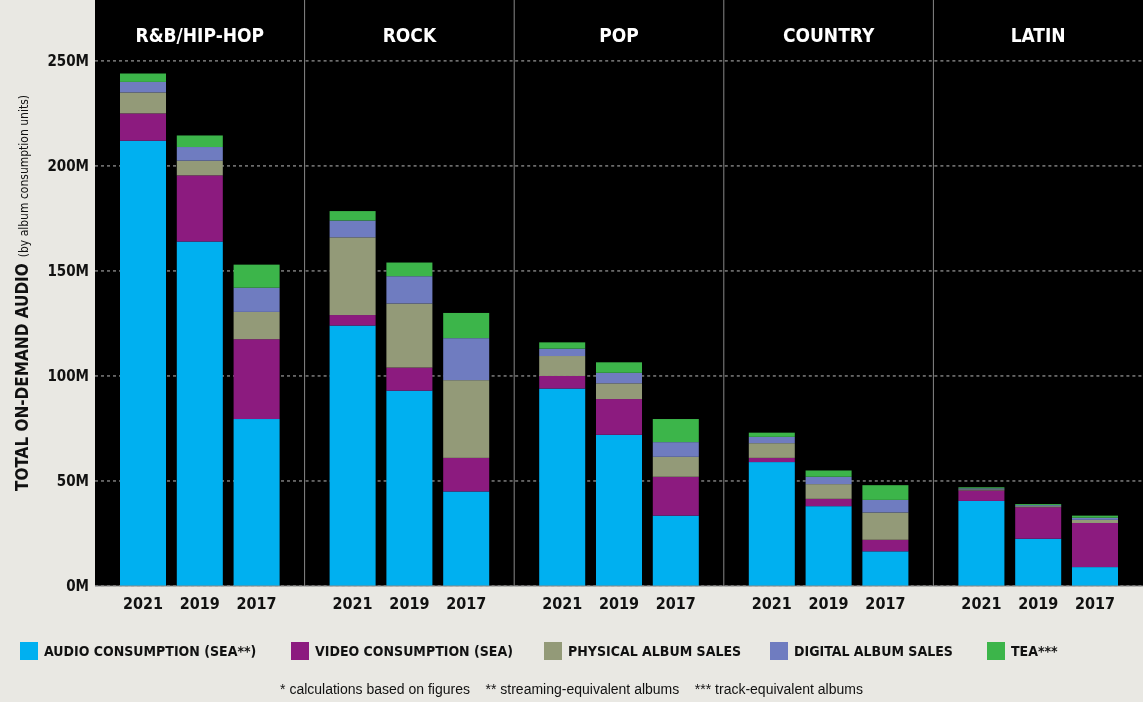  Describe the element at coordinates (200, 35) in the screenshot. I see `text: R&B/HIP-HOP` at that location.